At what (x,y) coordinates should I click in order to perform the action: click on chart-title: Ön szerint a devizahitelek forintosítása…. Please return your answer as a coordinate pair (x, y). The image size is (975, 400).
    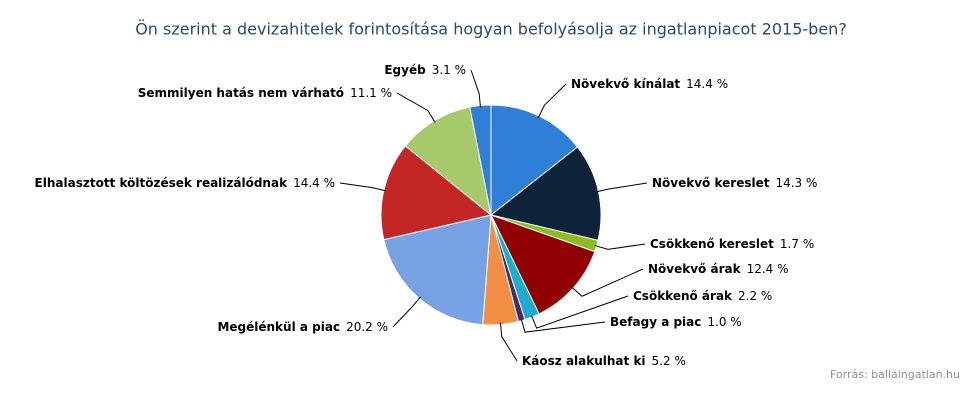
    Looking at the image, I should click on (491, 29).